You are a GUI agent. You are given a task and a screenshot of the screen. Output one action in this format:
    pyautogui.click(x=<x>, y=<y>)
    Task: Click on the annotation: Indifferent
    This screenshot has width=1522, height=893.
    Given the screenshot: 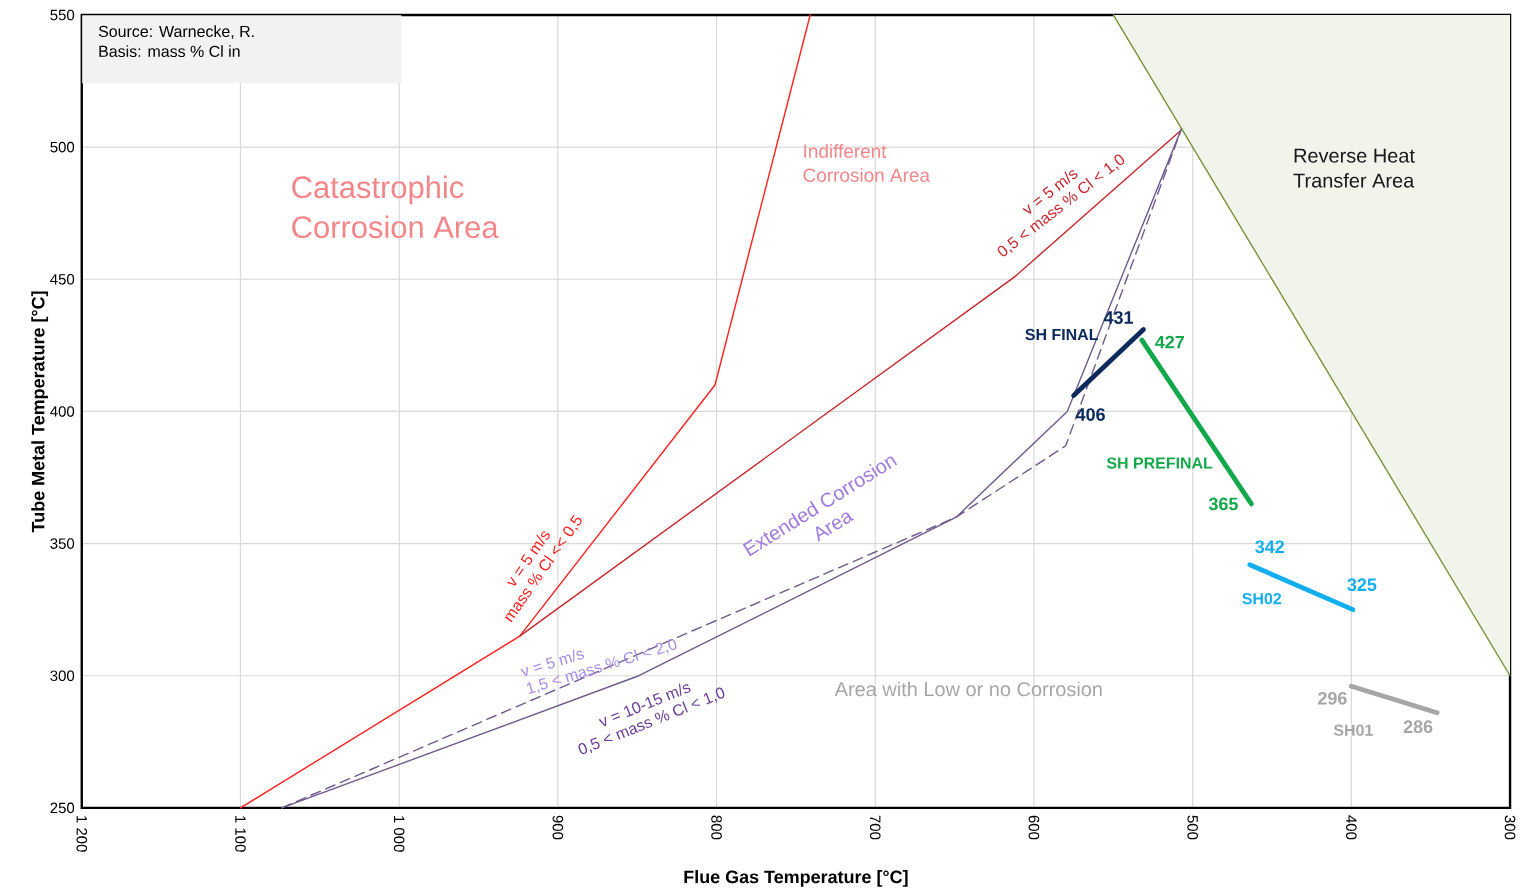 What is the action you would take?
    pyautogui.click(x=845, y=150)
    